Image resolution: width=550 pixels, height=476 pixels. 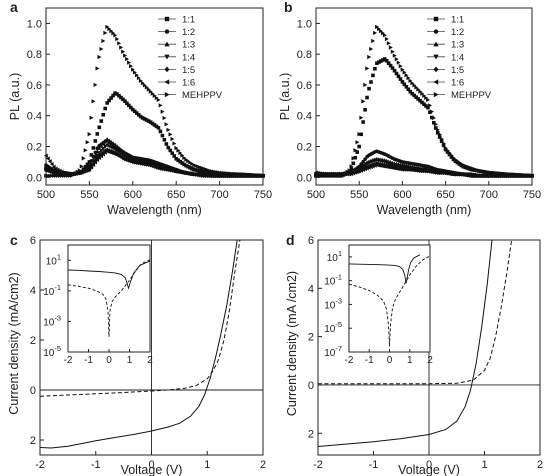 What do you see at coordinates (429, 465) in the screenshot?
I see `x-tick-label: 0` at bounding box center [429, 465].